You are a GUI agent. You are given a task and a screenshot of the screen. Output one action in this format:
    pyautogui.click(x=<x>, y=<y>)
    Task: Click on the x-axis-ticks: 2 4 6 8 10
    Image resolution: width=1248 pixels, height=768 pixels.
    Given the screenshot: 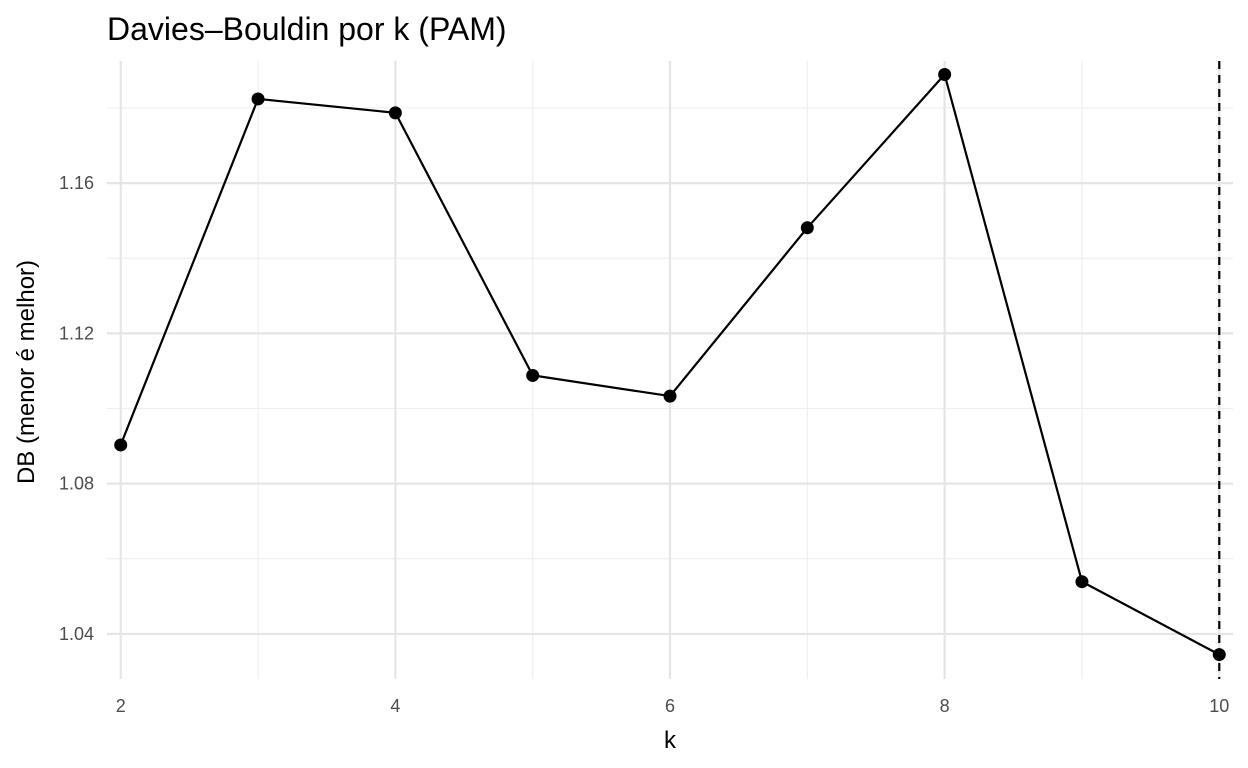 What is the action you would take?
    pyautogui.click(x=673, y=706)
    